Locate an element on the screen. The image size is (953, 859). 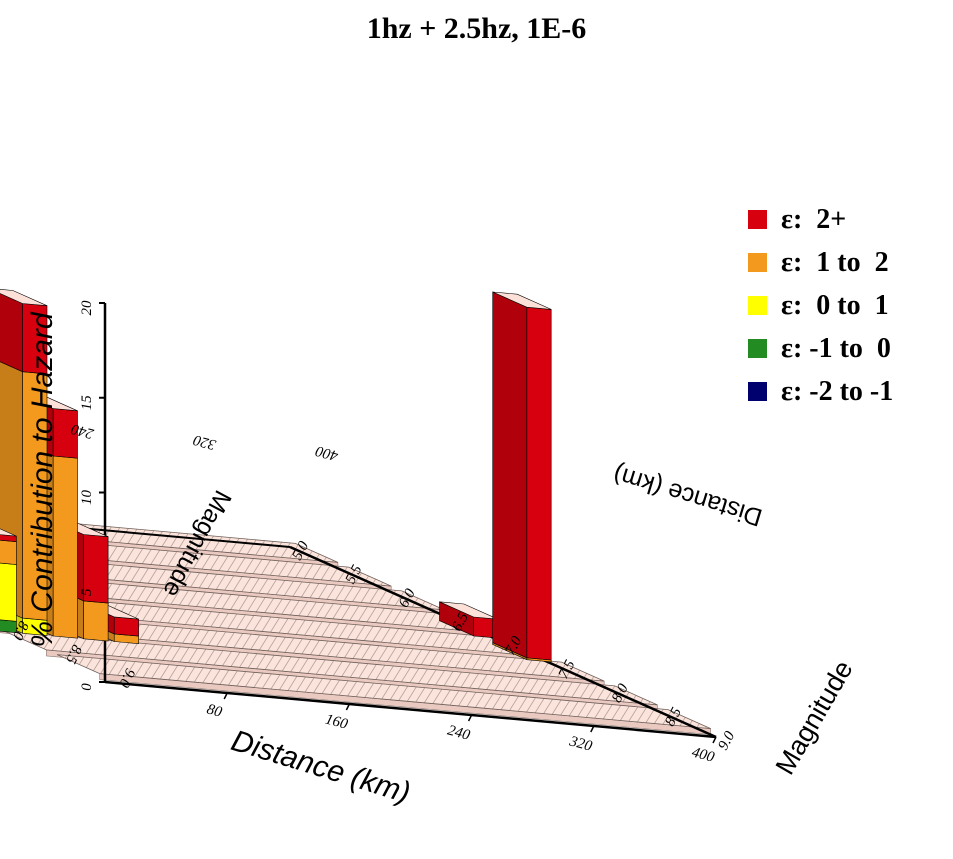
legend-item: ε: 0 to 1 is located at coordinates (820, 305).